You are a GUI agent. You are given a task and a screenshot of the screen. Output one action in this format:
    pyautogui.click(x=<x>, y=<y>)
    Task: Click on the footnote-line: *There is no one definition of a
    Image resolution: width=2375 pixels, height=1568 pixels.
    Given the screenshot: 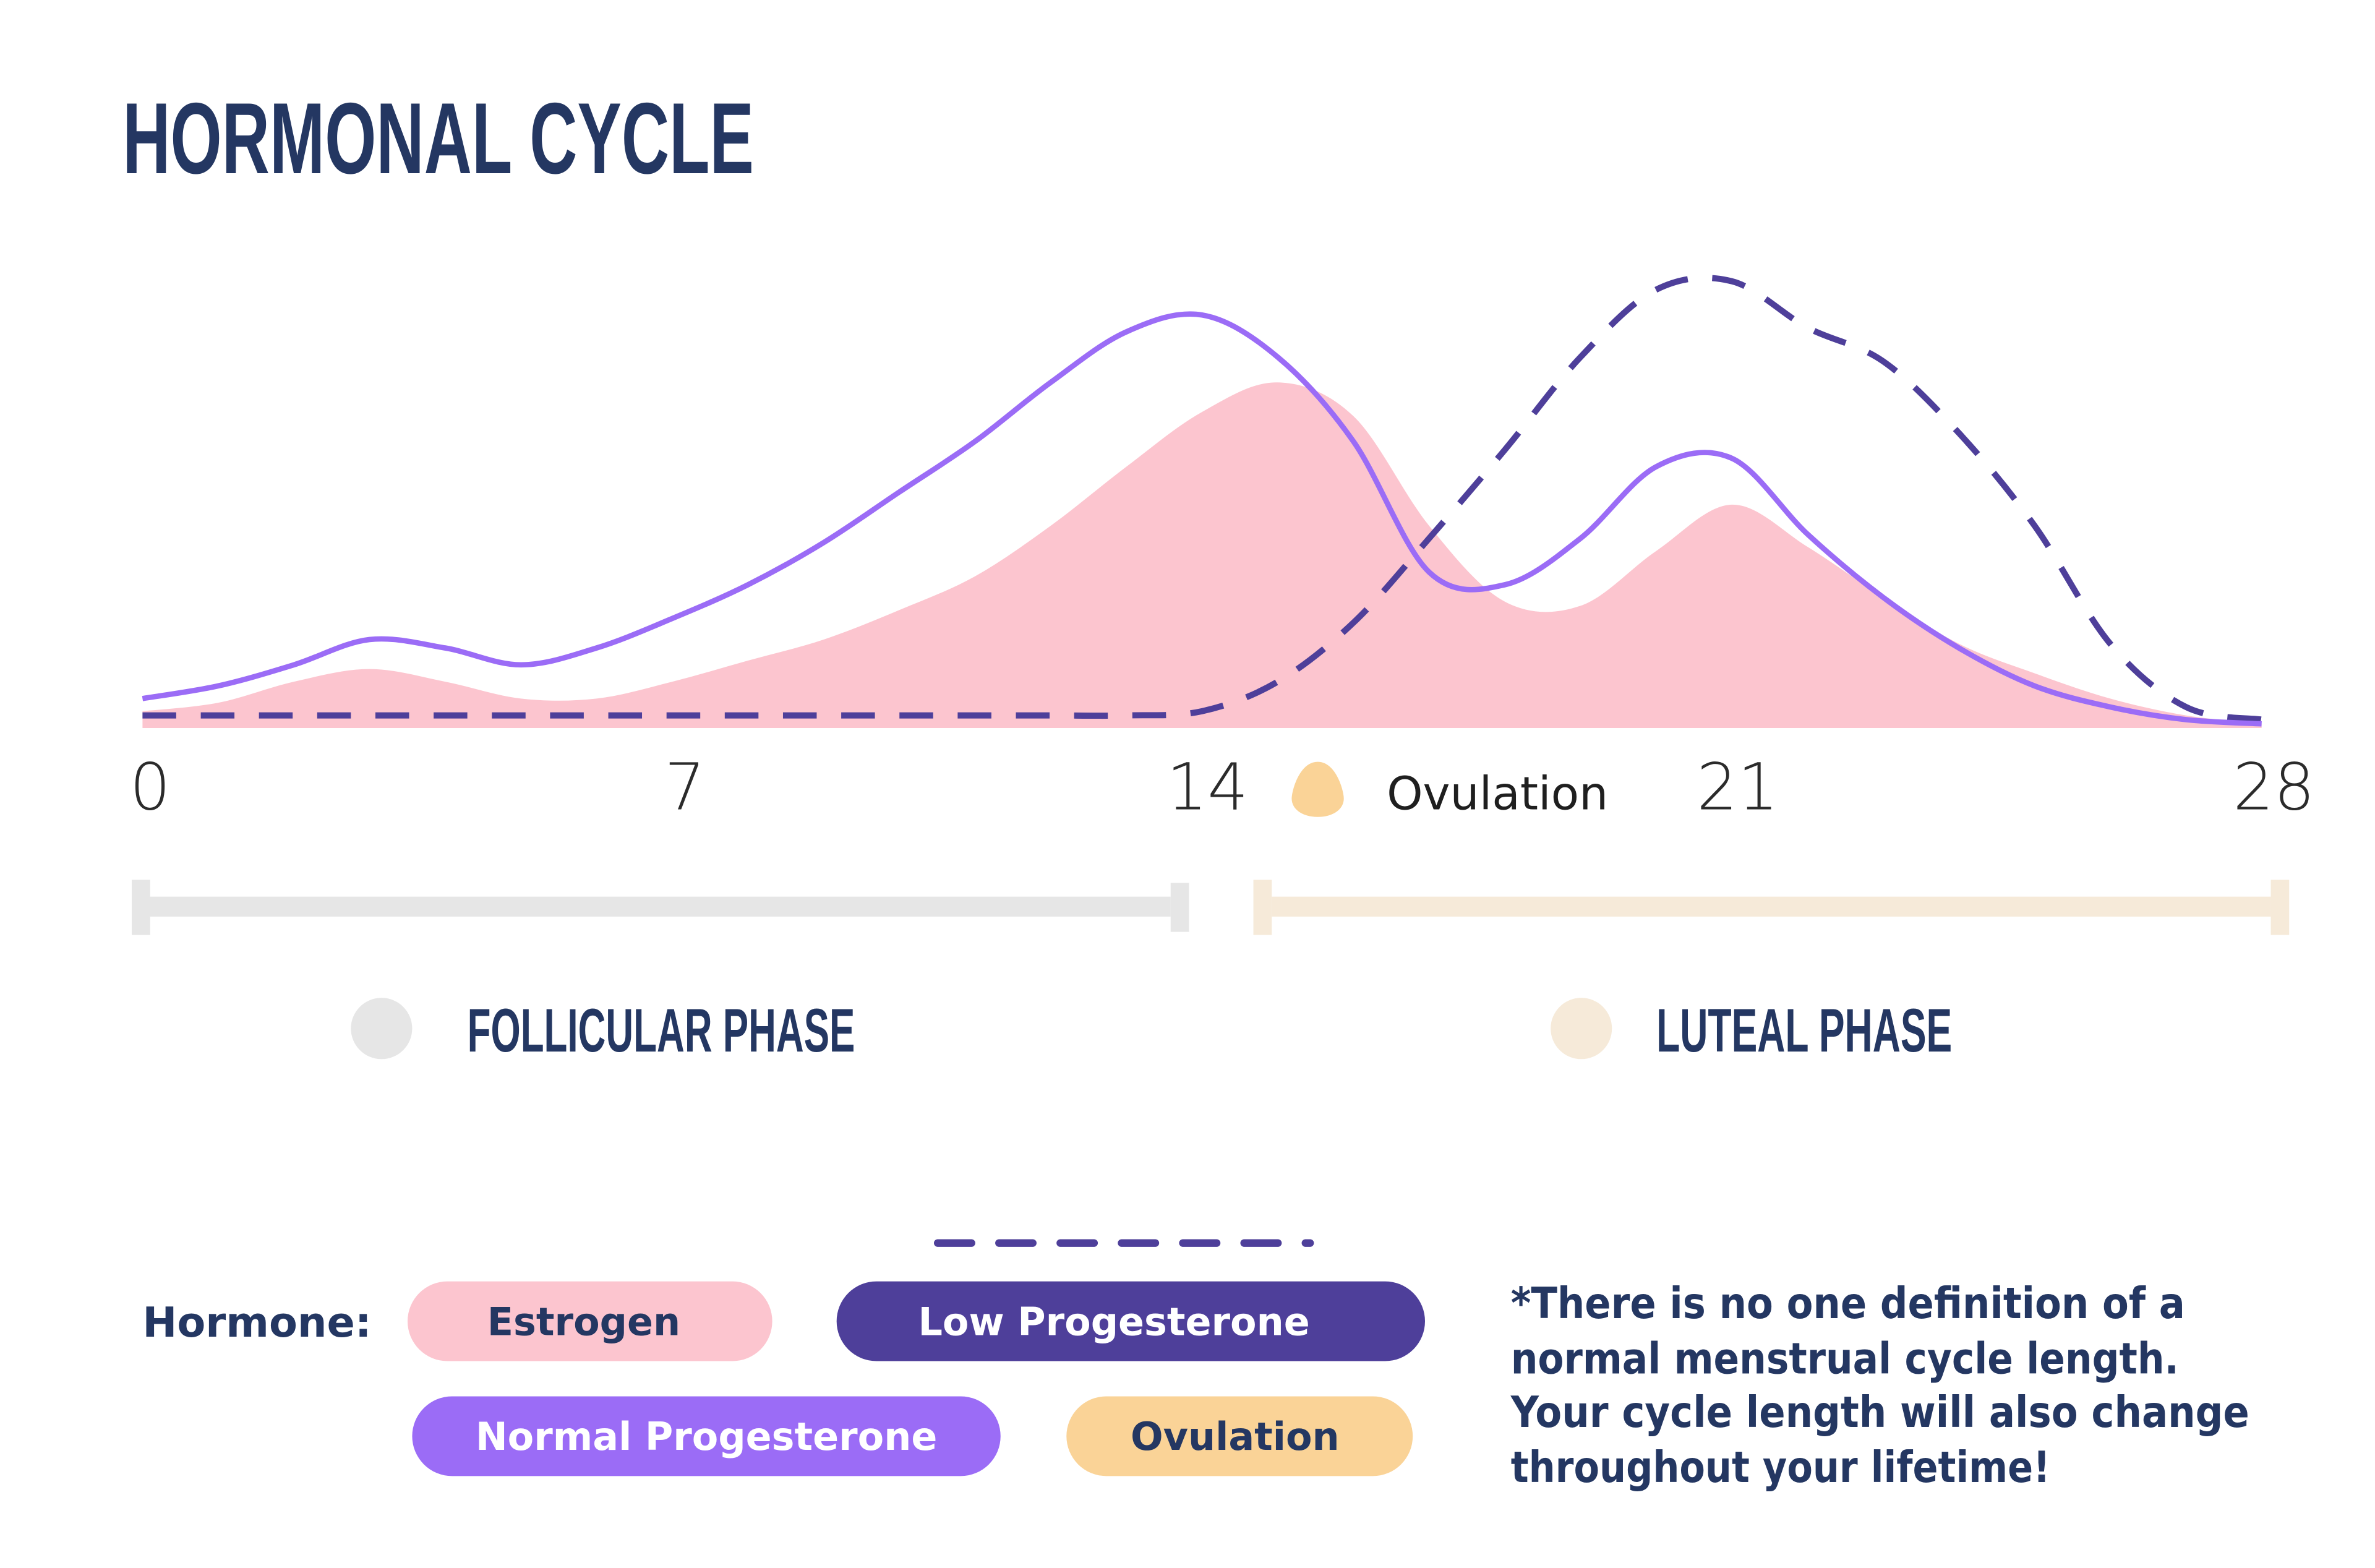 What is the action you would take?
    pyautogui.click(x=1848, y=1304)
    